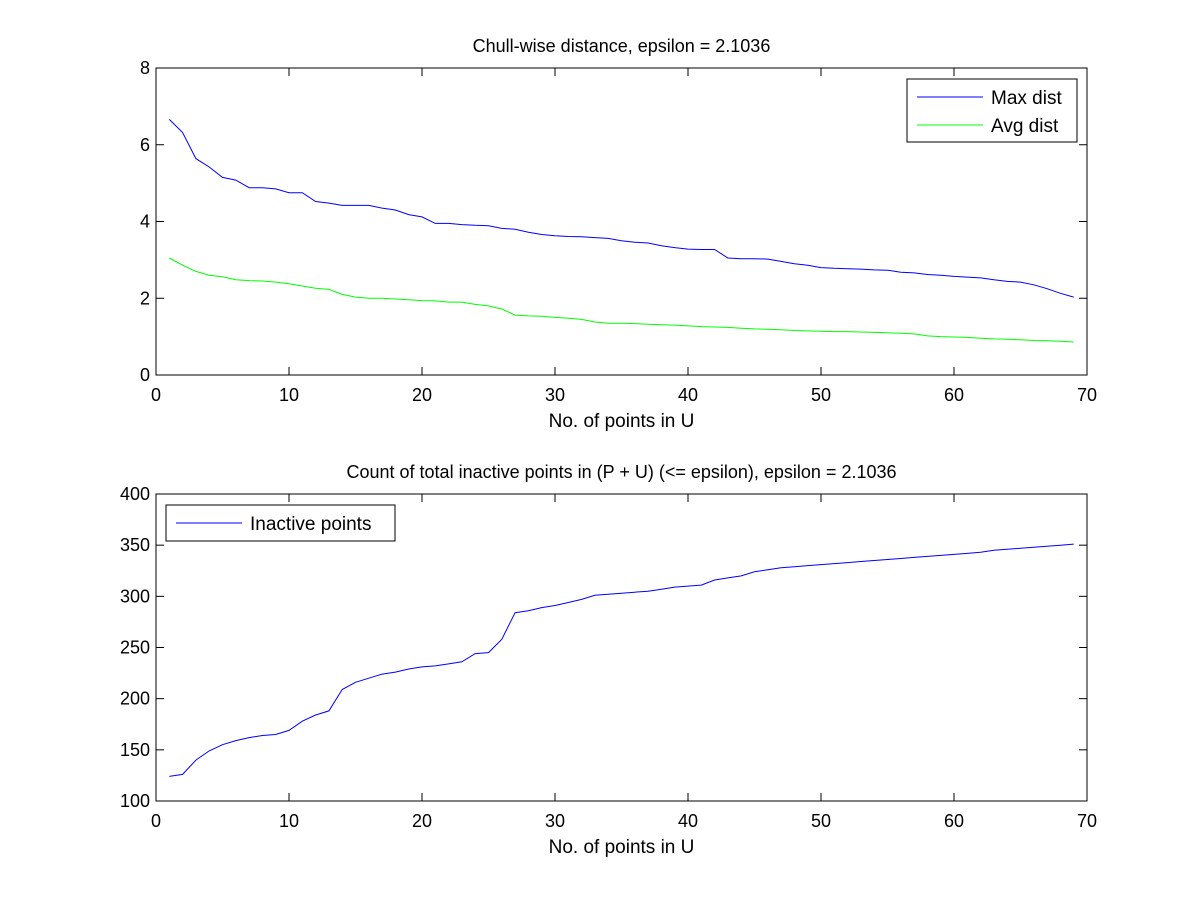 The height and width of the screenshot is (900, 1200). I want to click on y-tick-label: 2, so click(145, 298).